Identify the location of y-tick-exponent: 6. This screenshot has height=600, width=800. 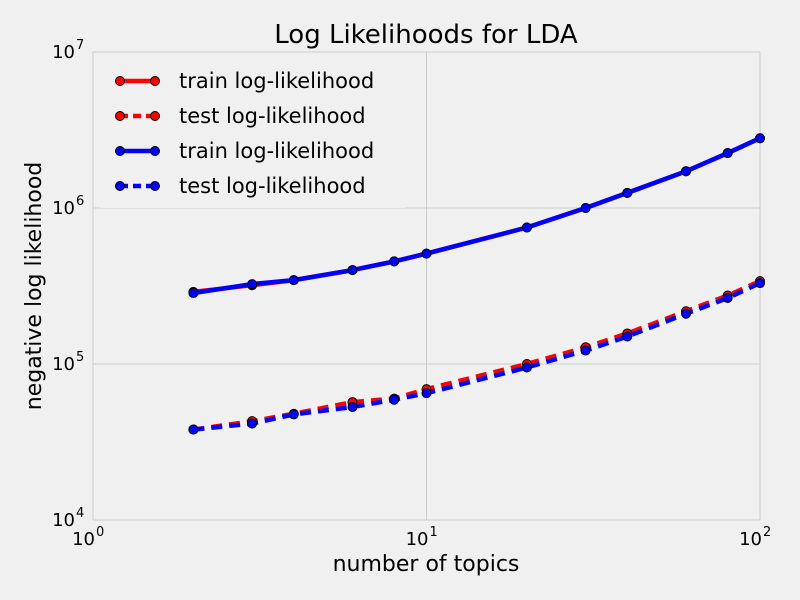
(80, 201).